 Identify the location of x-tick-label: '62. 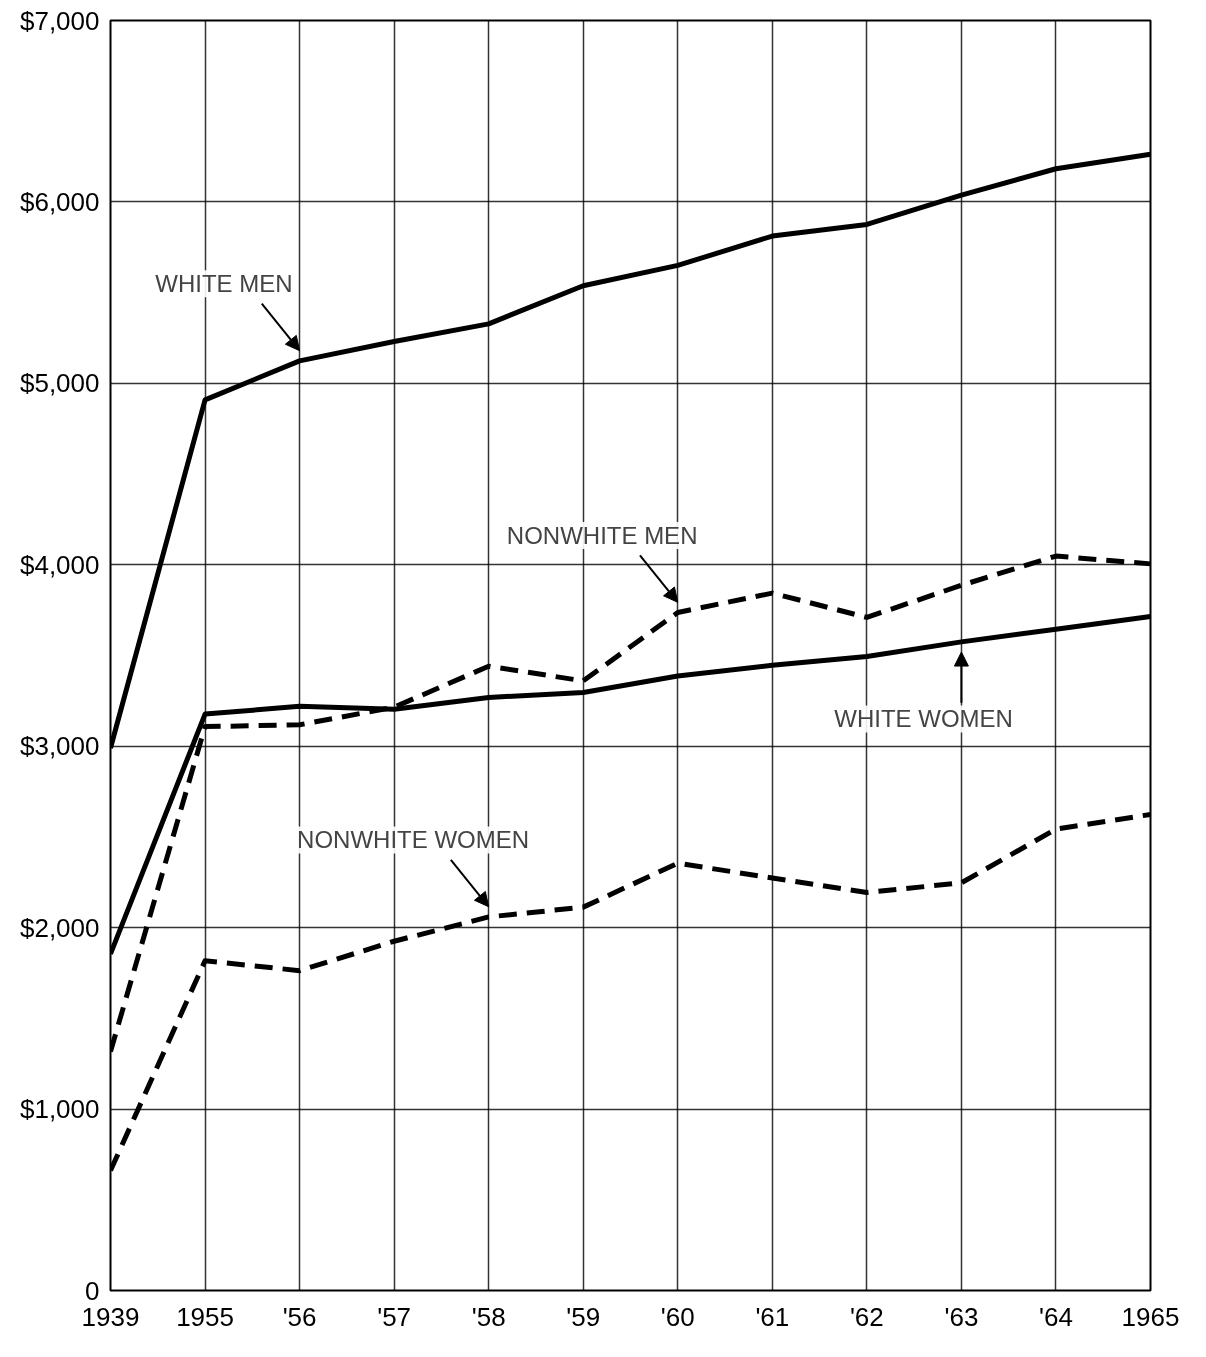
(866, 1316).